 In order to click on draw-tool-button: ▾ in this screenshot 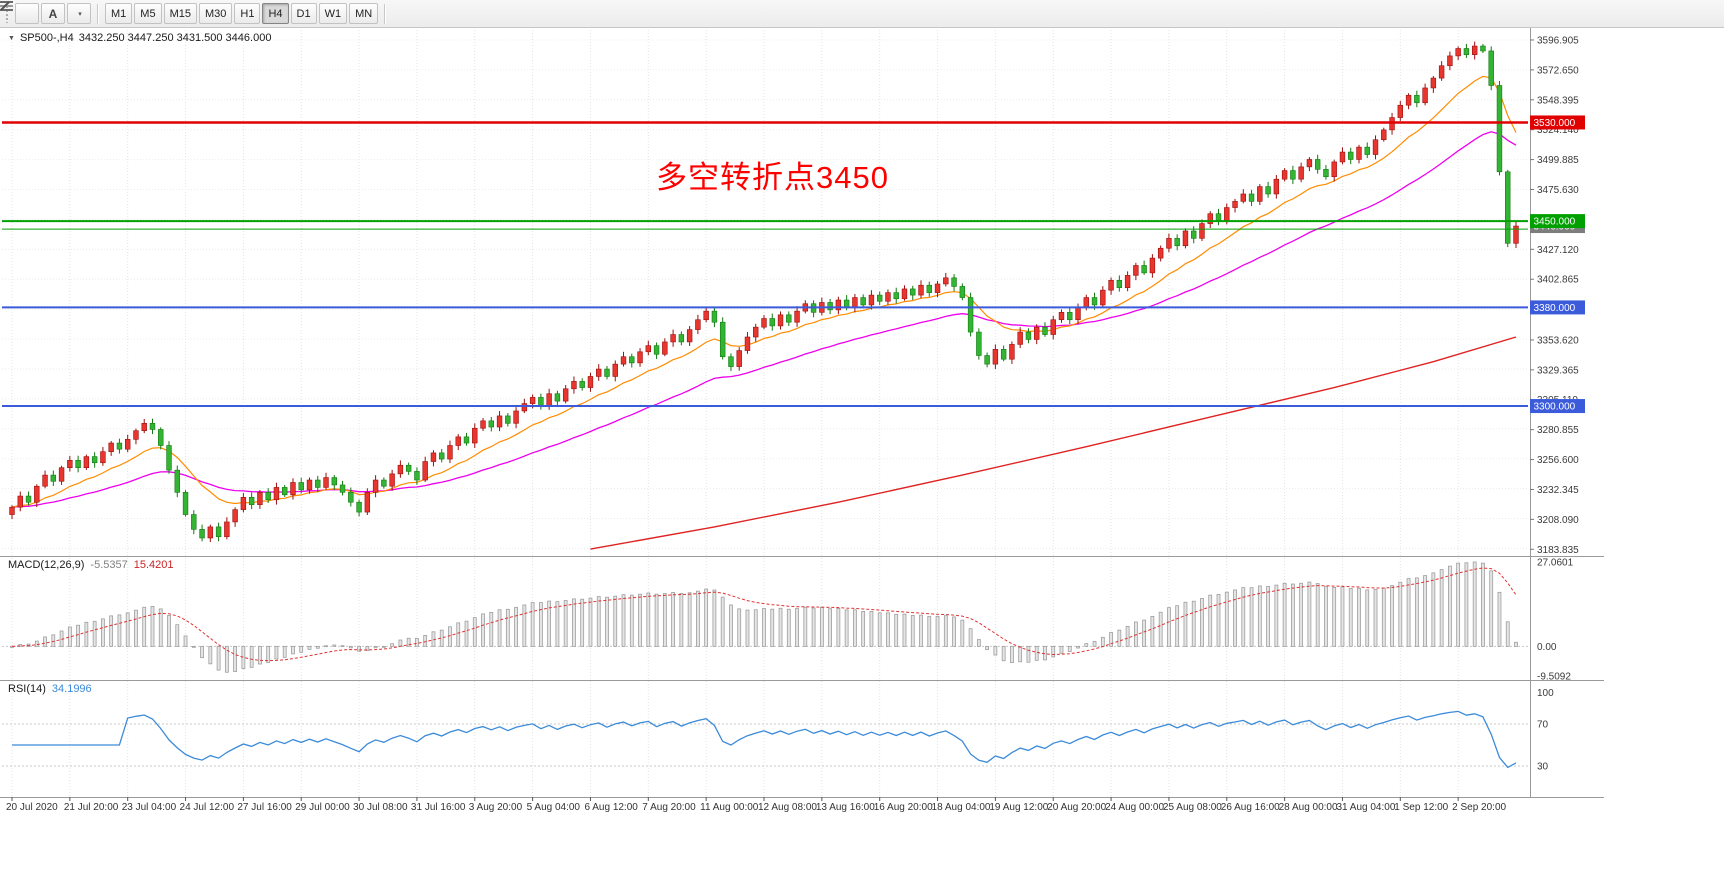, I will do `click(45, 12)`.